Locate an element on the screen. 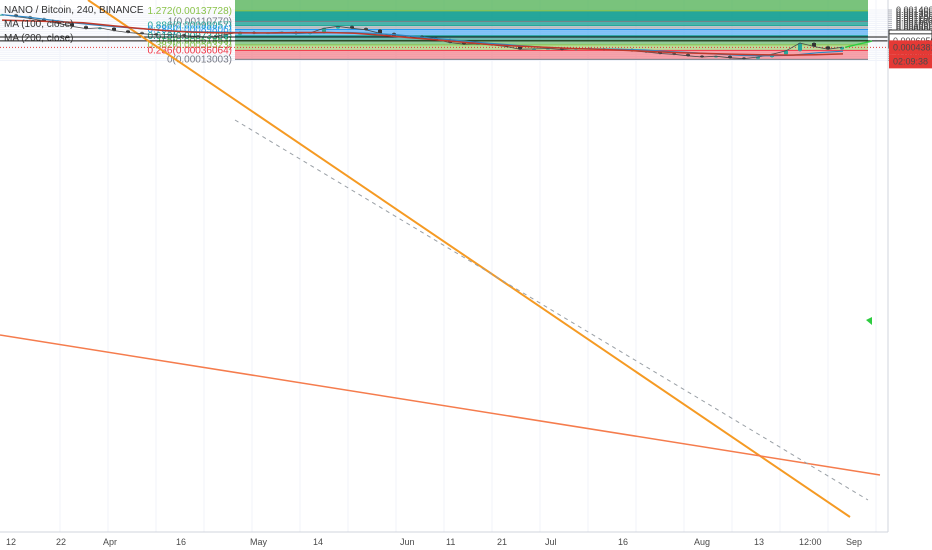  x-axis-tick-label: 21 is located at coordinates (502, 542).